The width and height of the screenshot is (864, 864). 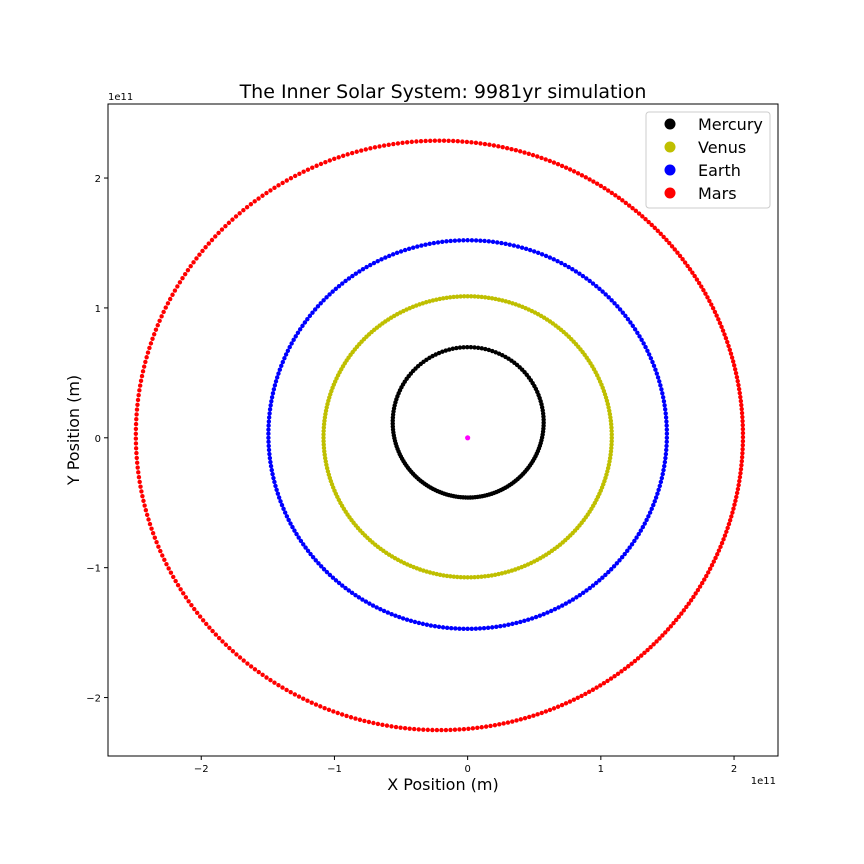 I want to click on series-mercury, so click(x=468, y=422).